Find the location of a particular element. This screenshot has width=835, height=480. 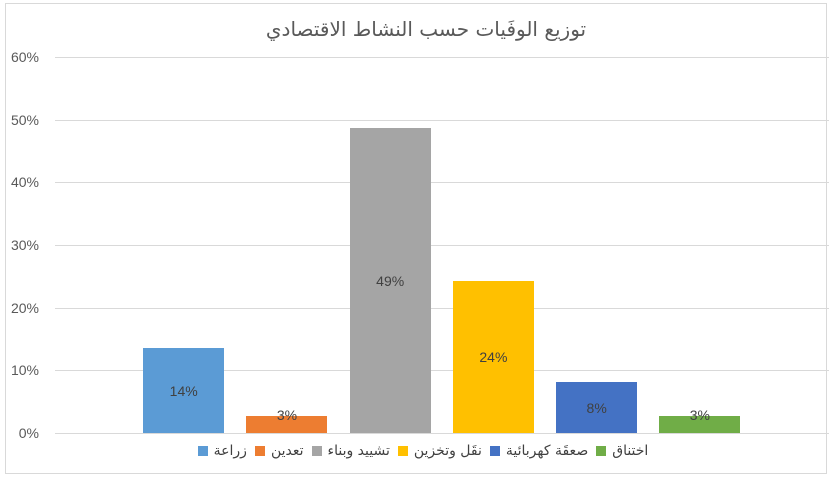

y-tick-label: 50% is located at coordinates (24, 119).